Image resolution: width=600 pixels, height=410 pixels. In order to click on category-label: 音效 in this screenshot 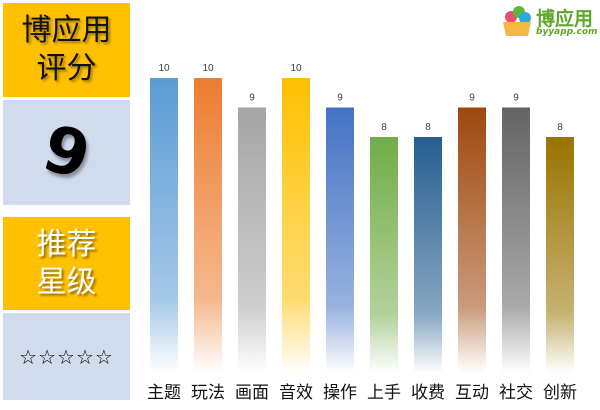, I will do `click(296, 393)`.